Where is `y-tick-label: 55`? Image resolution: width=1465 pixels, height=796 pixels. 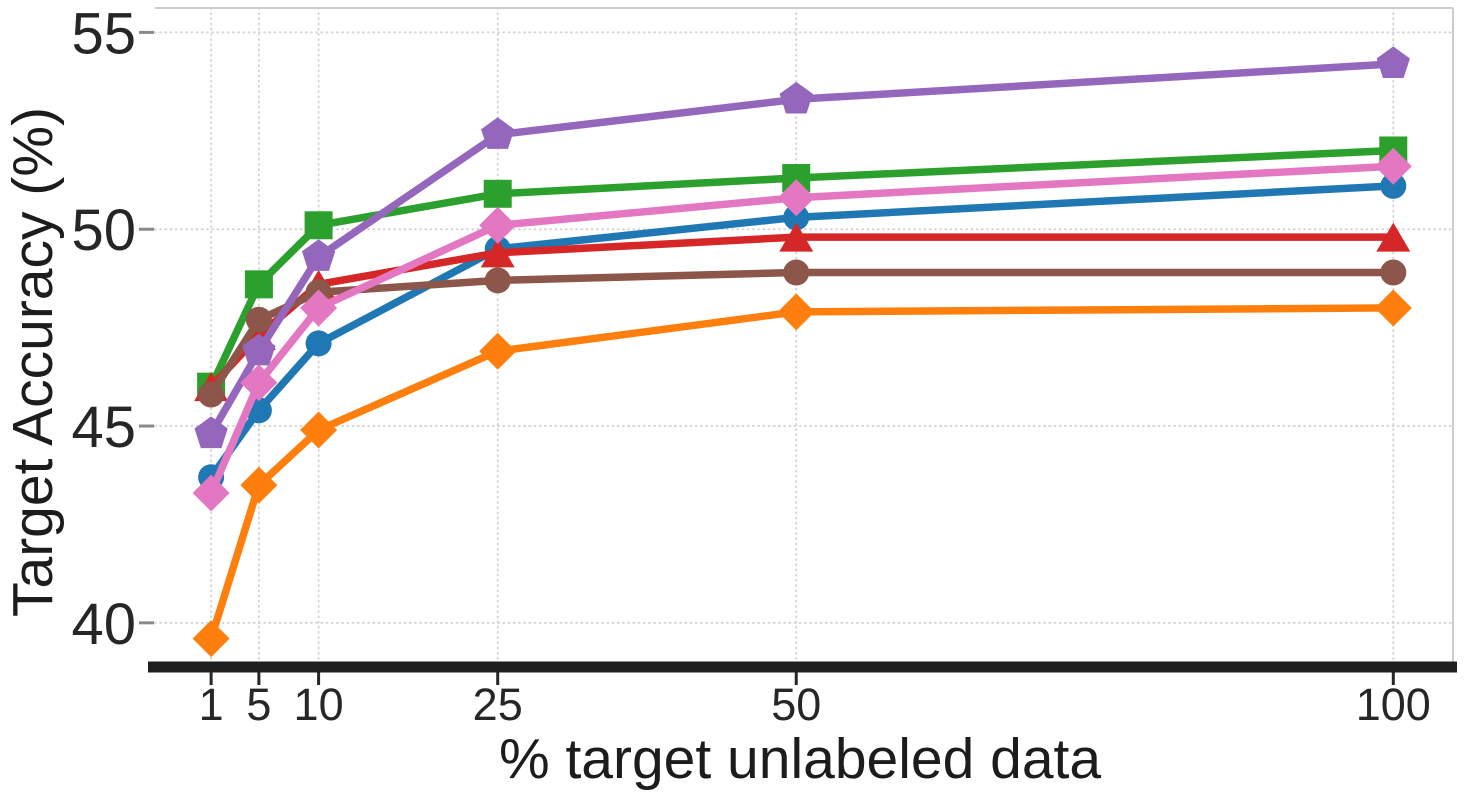 y-tick-label: 55 is located at coordinates (103, 33).